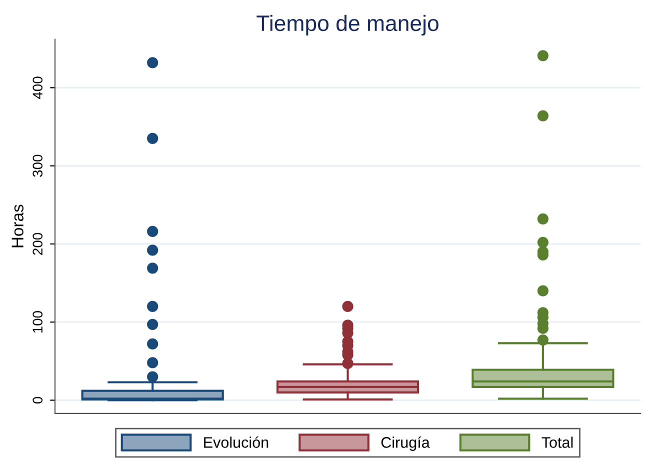  Describe the element at coordinates (347, 25) in the screenshot. I see `chart-title: Tiempo de manejo` at that location.